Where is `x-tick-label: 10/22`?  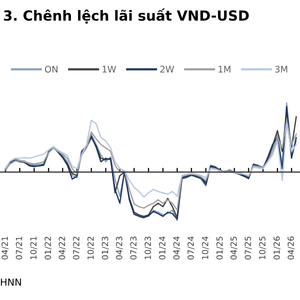 x-tick-label: 10/22 is located at coordinates (90, 248).